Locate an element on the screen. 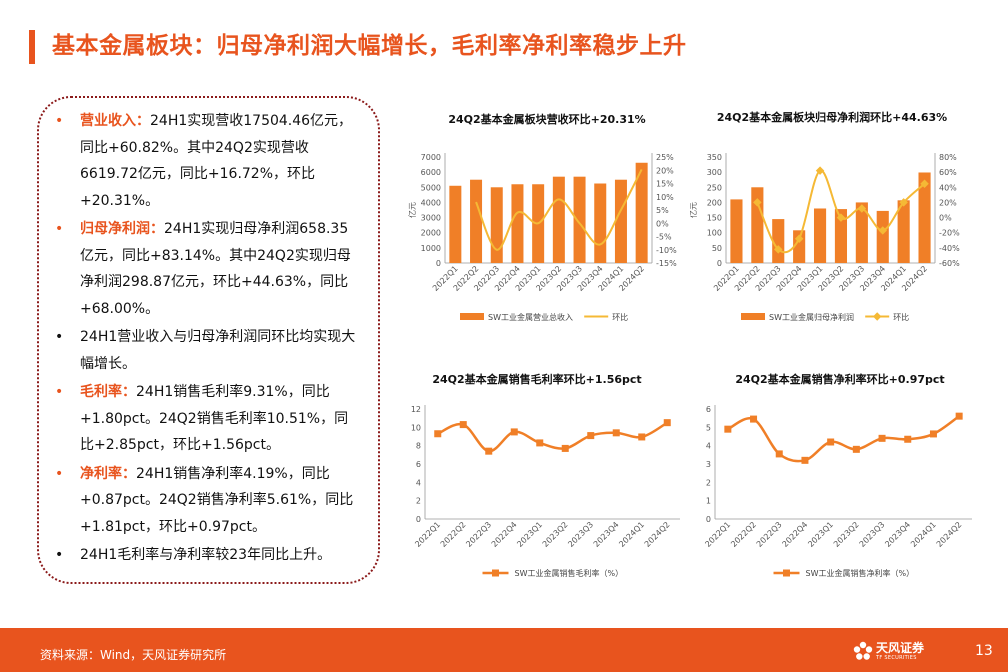 Image resolution: width=1008 pixels, height=672 pixels. chart-title: 24Q2基本金属销售毛利率环比+1.56pct is located at coordinates (536, 379).